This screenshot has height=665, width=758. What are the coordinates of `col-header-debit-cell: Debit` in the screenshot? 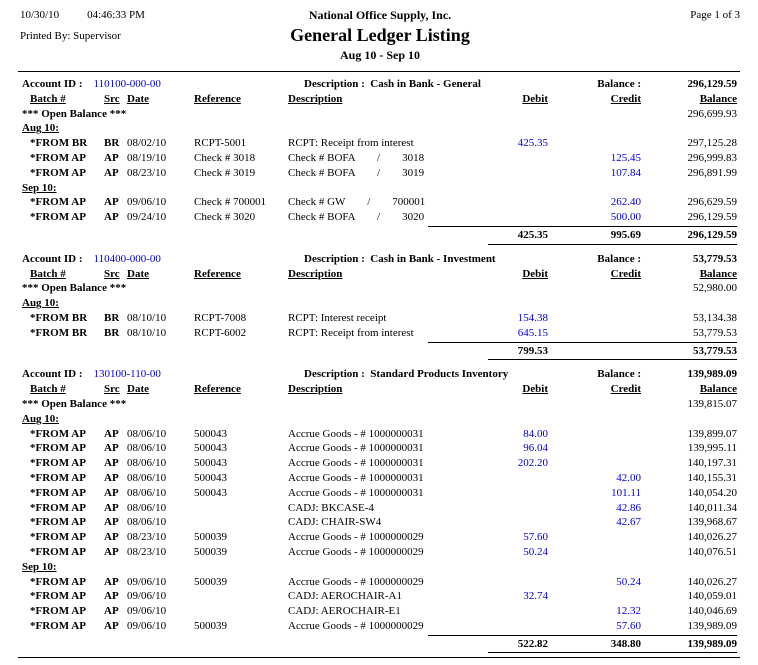 It's located at (518, 274).